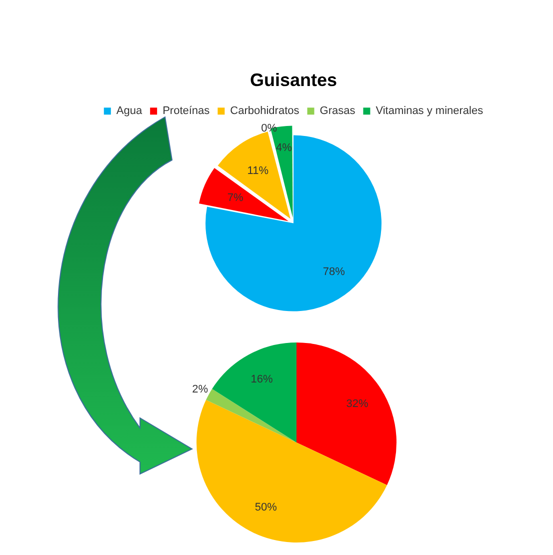 The image size is (553, 555). I want to click on data-label: 11%, so click(258, 170).